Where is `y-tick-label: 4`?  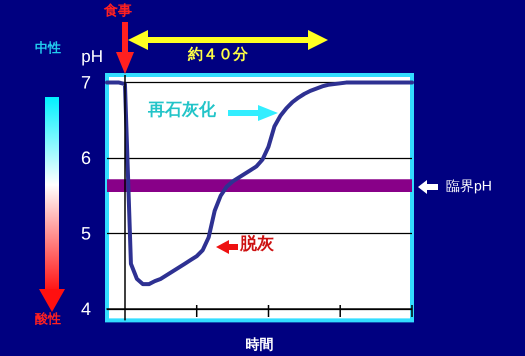
y-tick-label: 4 is located at coordinates (85, 309).